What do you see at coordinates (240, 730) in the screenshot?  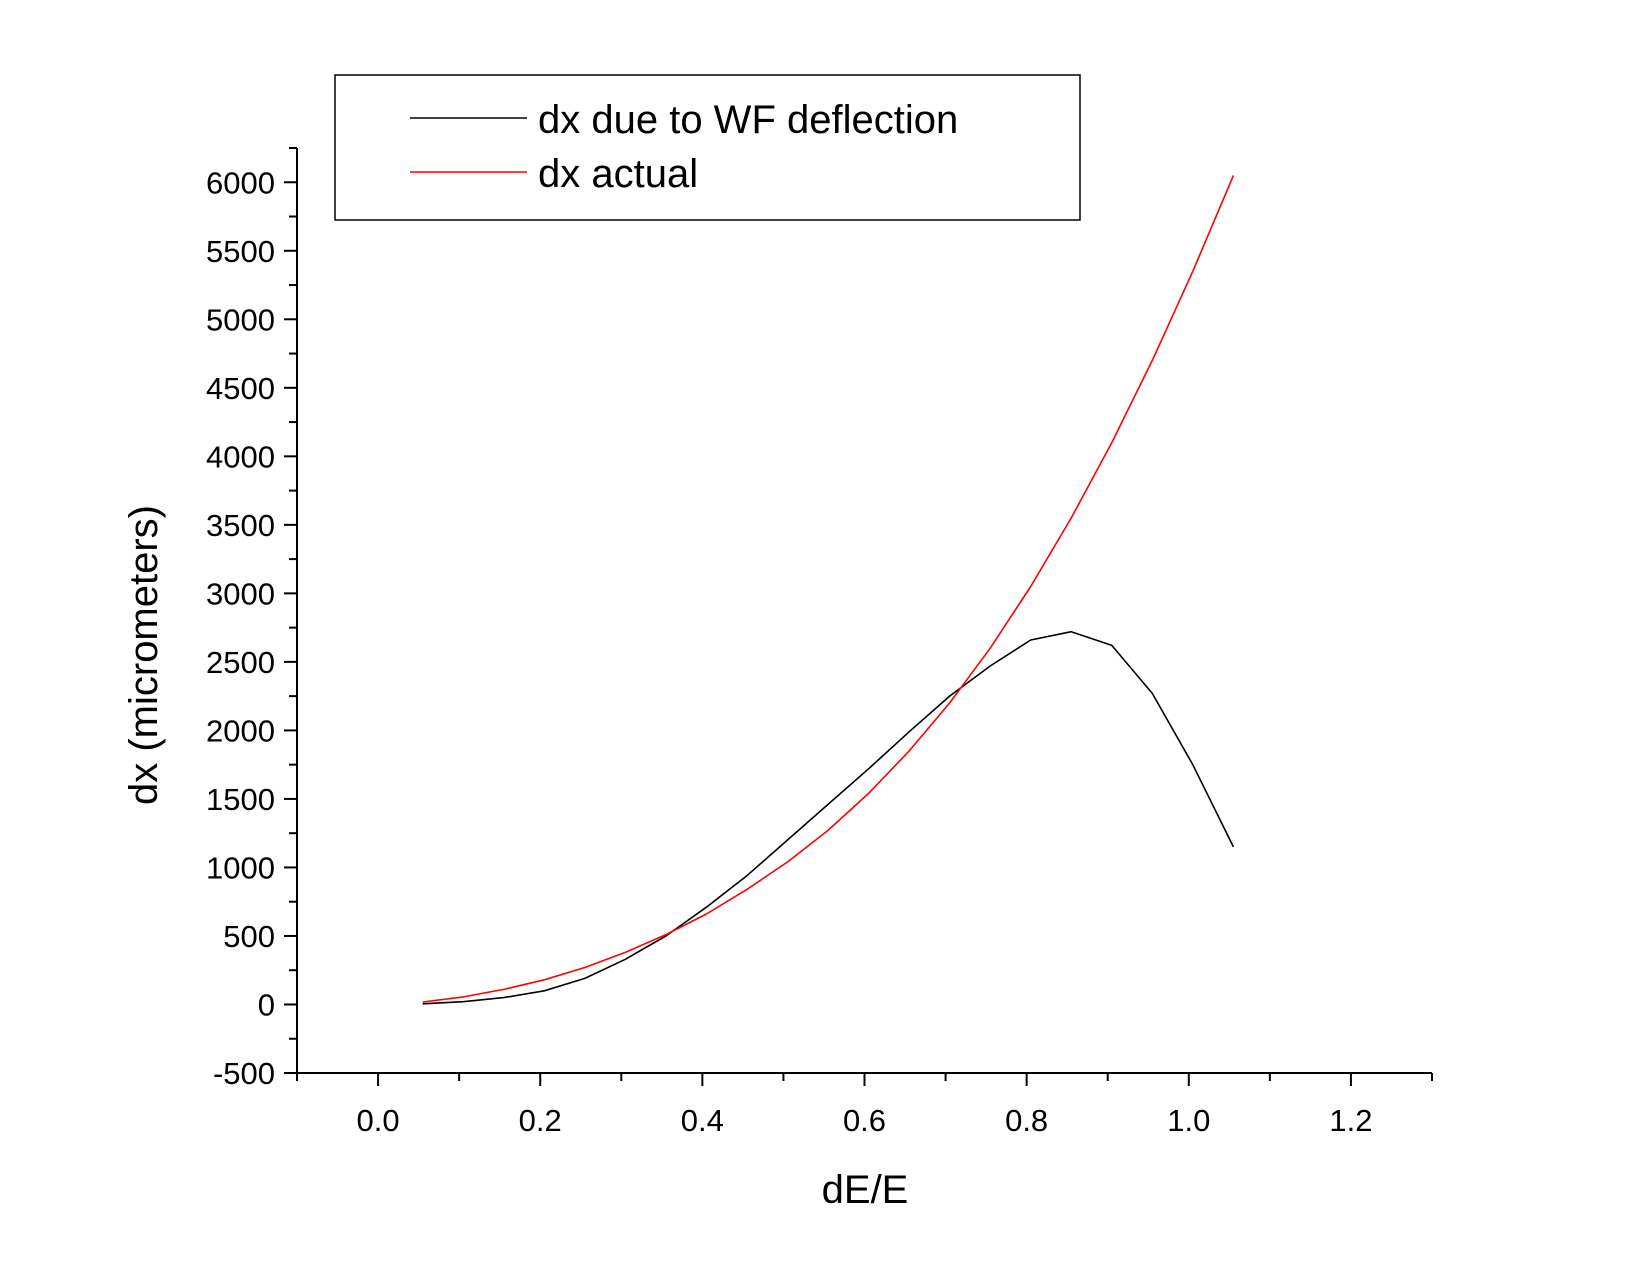 I see `y-tick-label: 2000` at bounding box center [240, 730].